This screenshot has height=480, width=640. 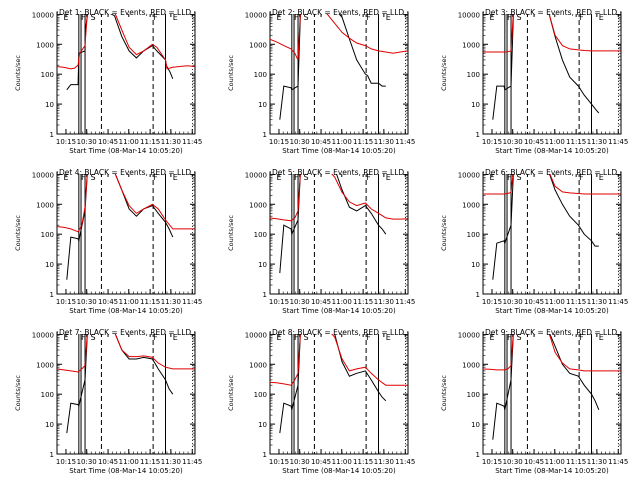 What do you see at coordinates (125, 172) in the screenshot?
I see `panel-title: Det 4: BLACK = Events, RED = LLD` at bounding box center [125, 172].